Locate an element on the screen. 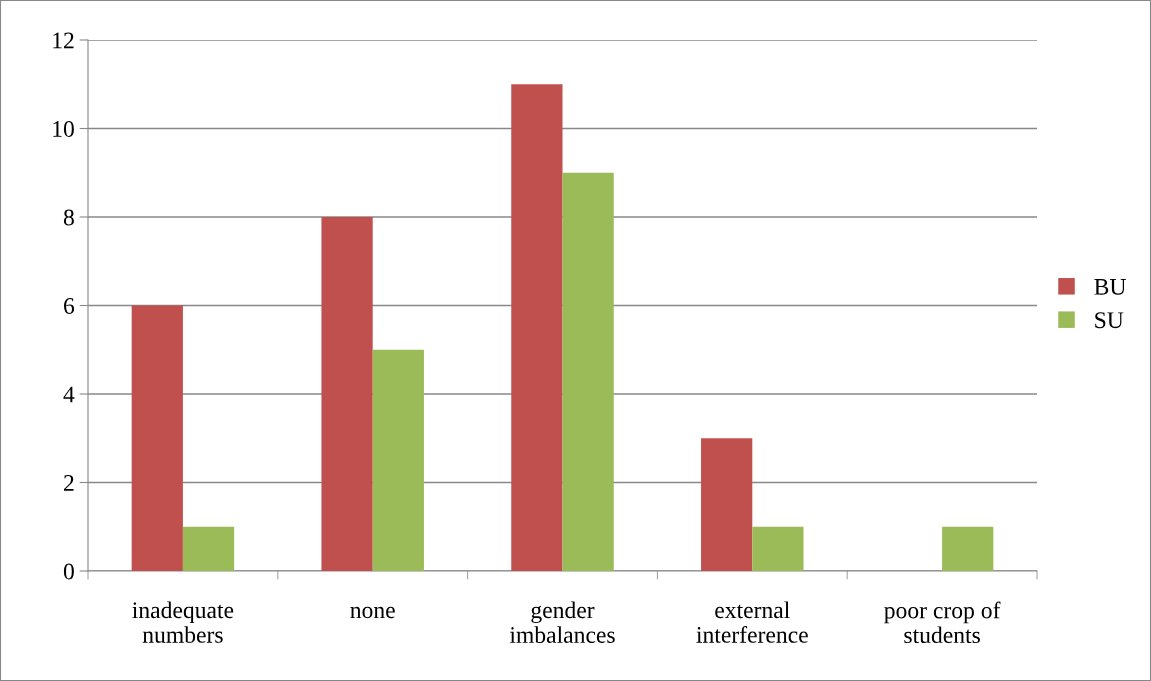 This screenshot has height=681, width=1151. y-tick-label: 0 is located at coordinates (68, 571).